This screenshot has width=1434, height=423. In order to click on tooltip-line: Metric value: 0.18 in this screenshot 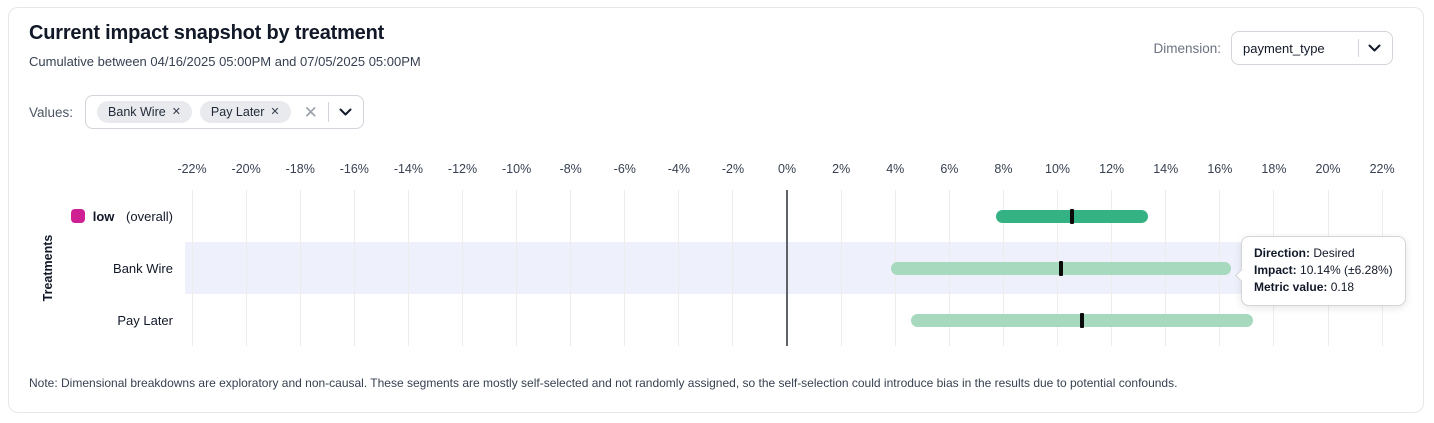, I will do `click(1304, 287)`.